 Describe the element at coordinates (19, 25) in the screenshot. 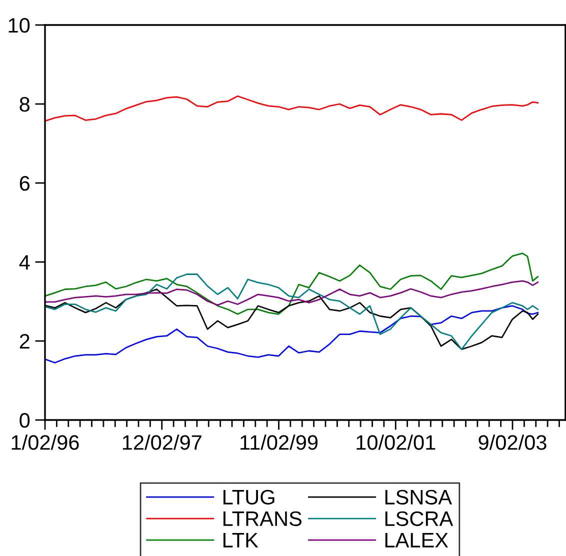

I see `y-tick-label: 10` at that location.